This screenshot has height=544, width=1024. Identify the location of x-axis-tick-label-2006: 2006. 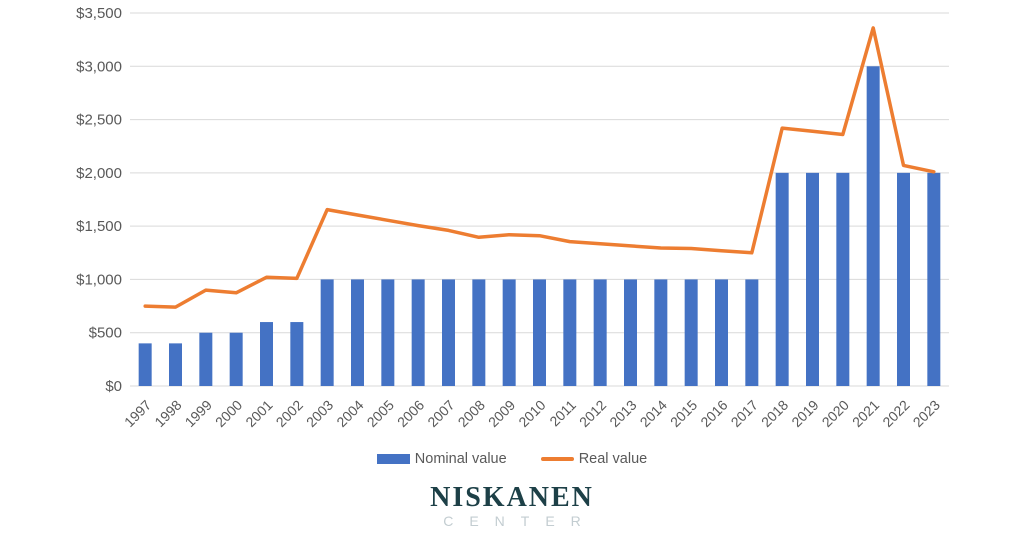
(410, 413).